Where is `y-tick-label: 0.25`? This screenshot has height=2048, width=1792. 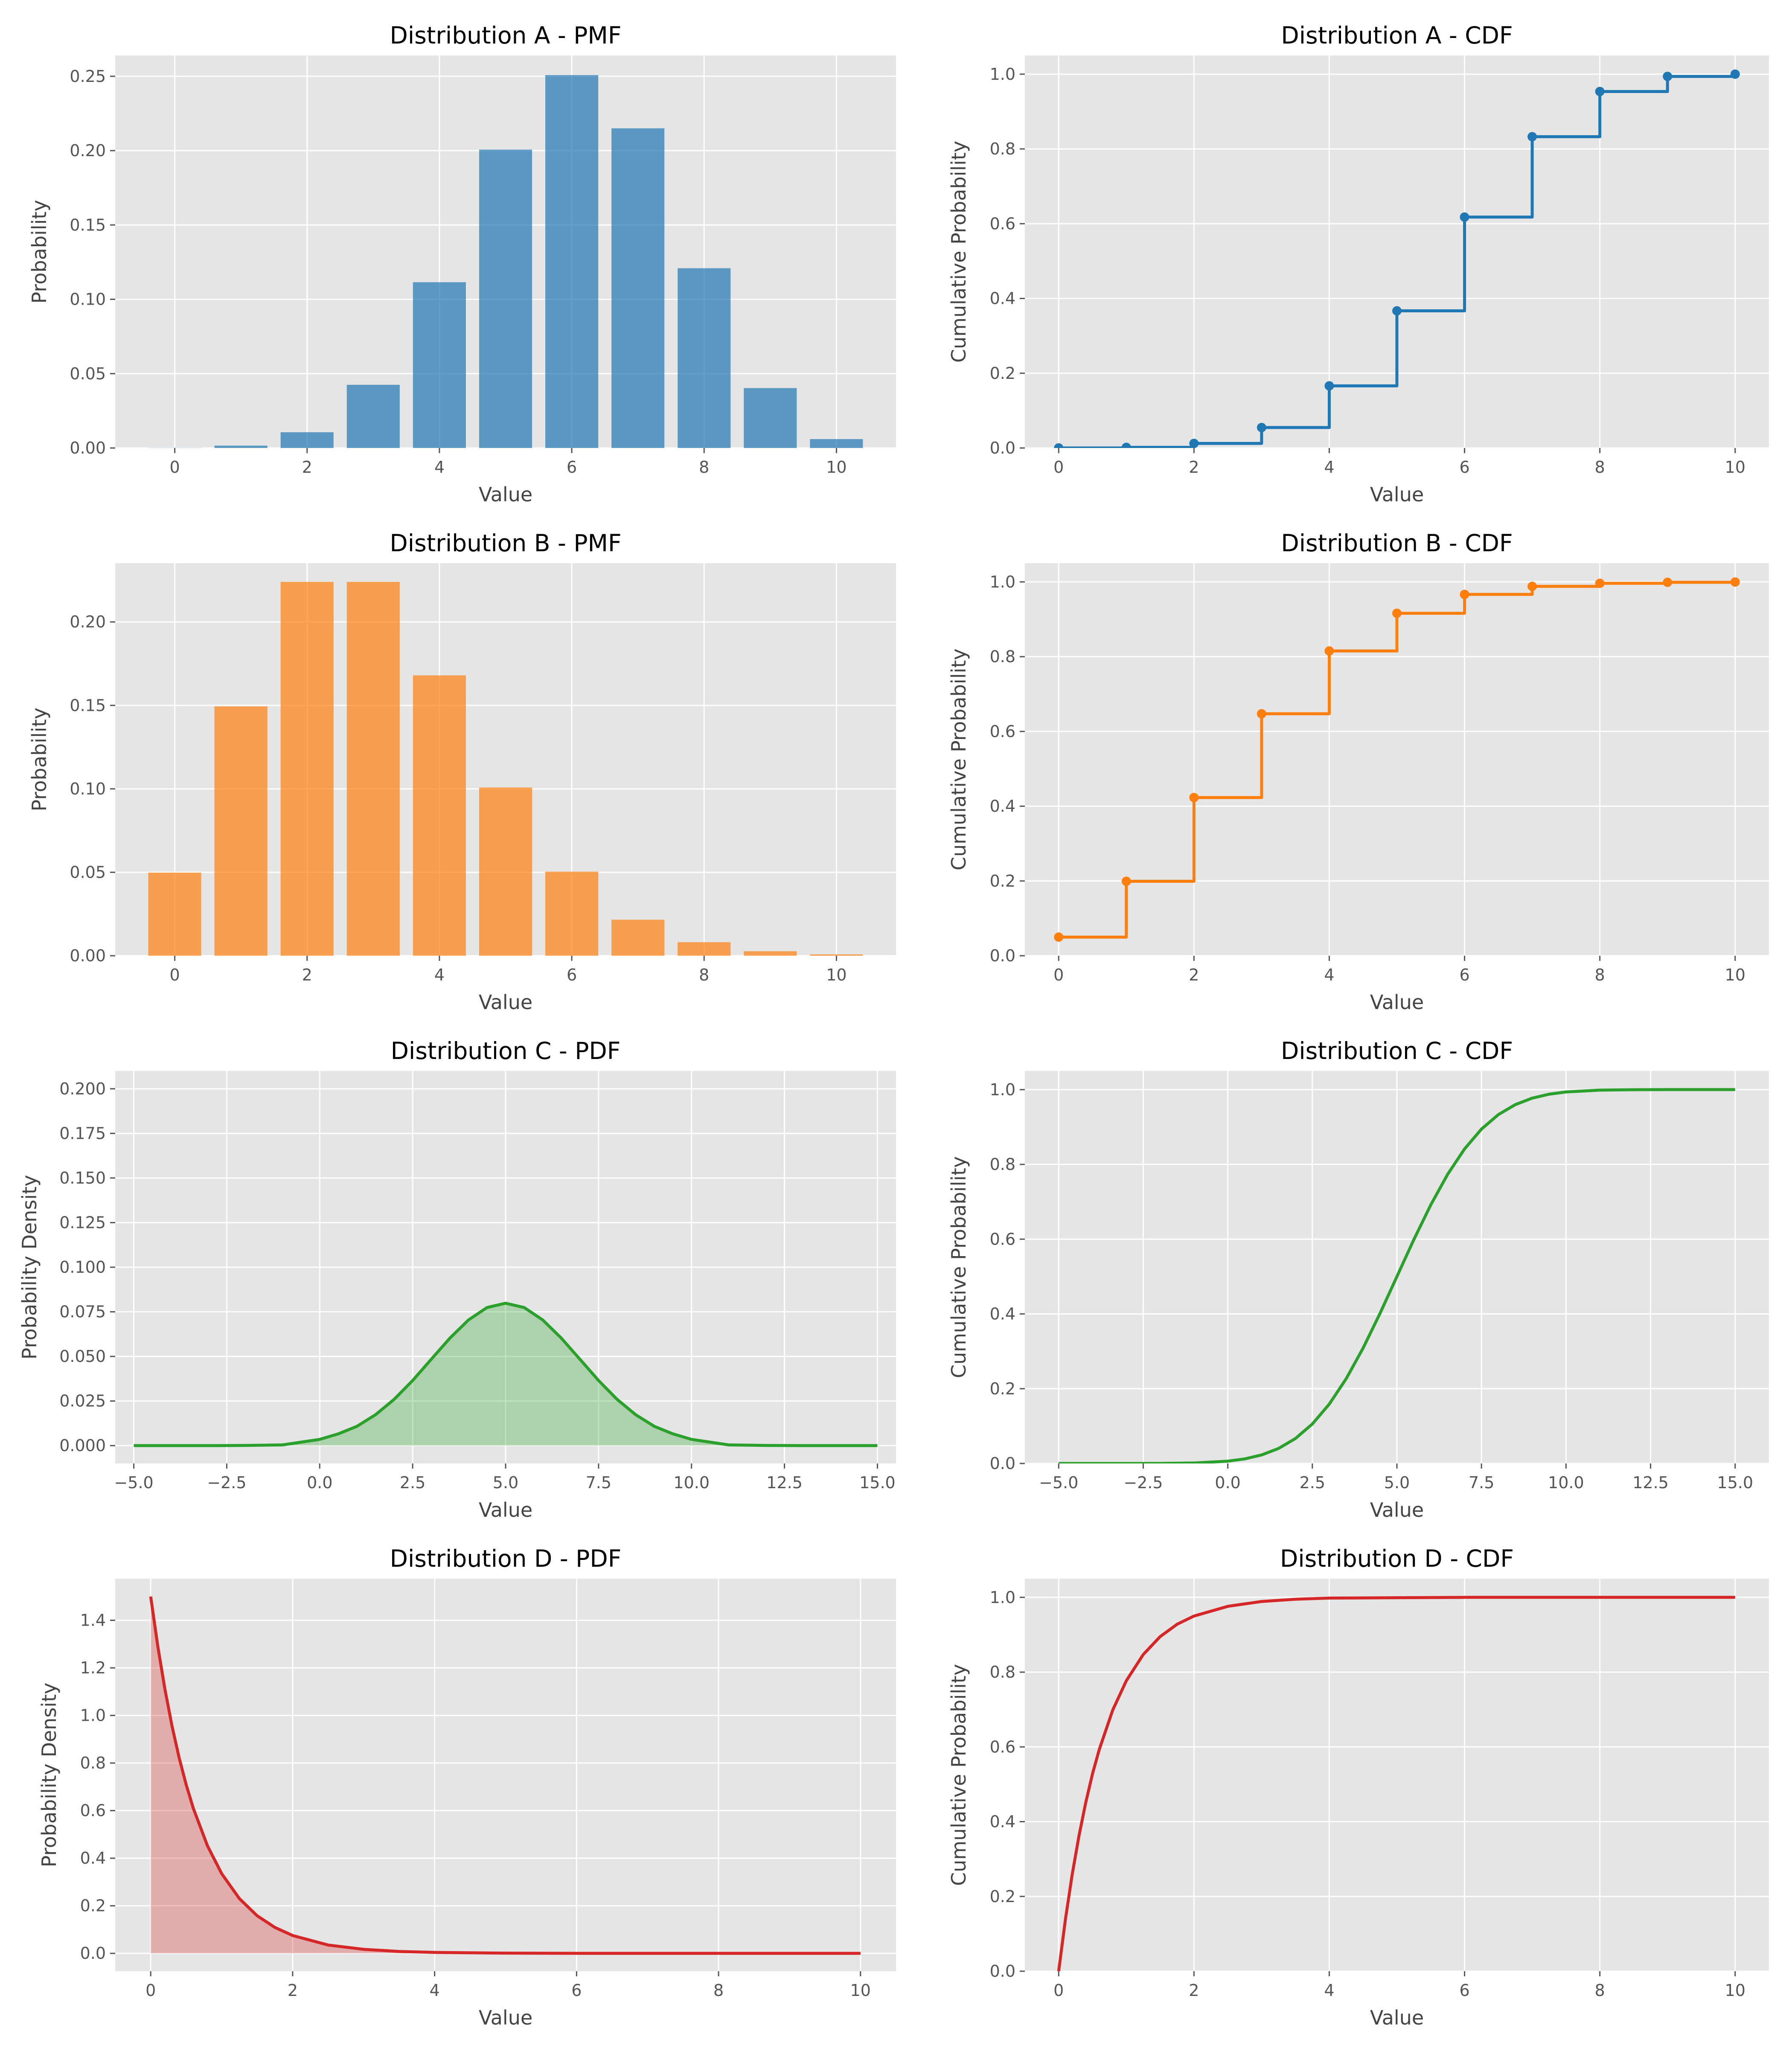 y-tick-label: 0.25 is located at coordinates (88, 76).